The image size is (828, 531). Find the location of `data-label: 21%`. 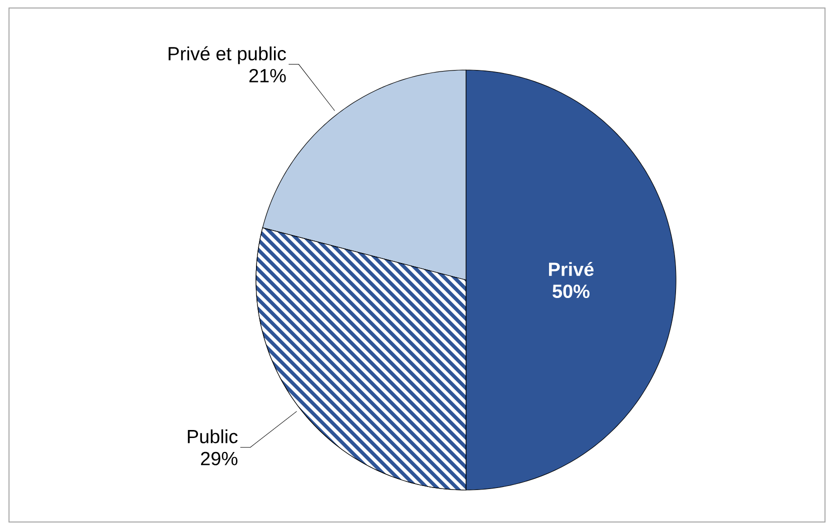

data-label: 21% is located at coordinates (267, 75).